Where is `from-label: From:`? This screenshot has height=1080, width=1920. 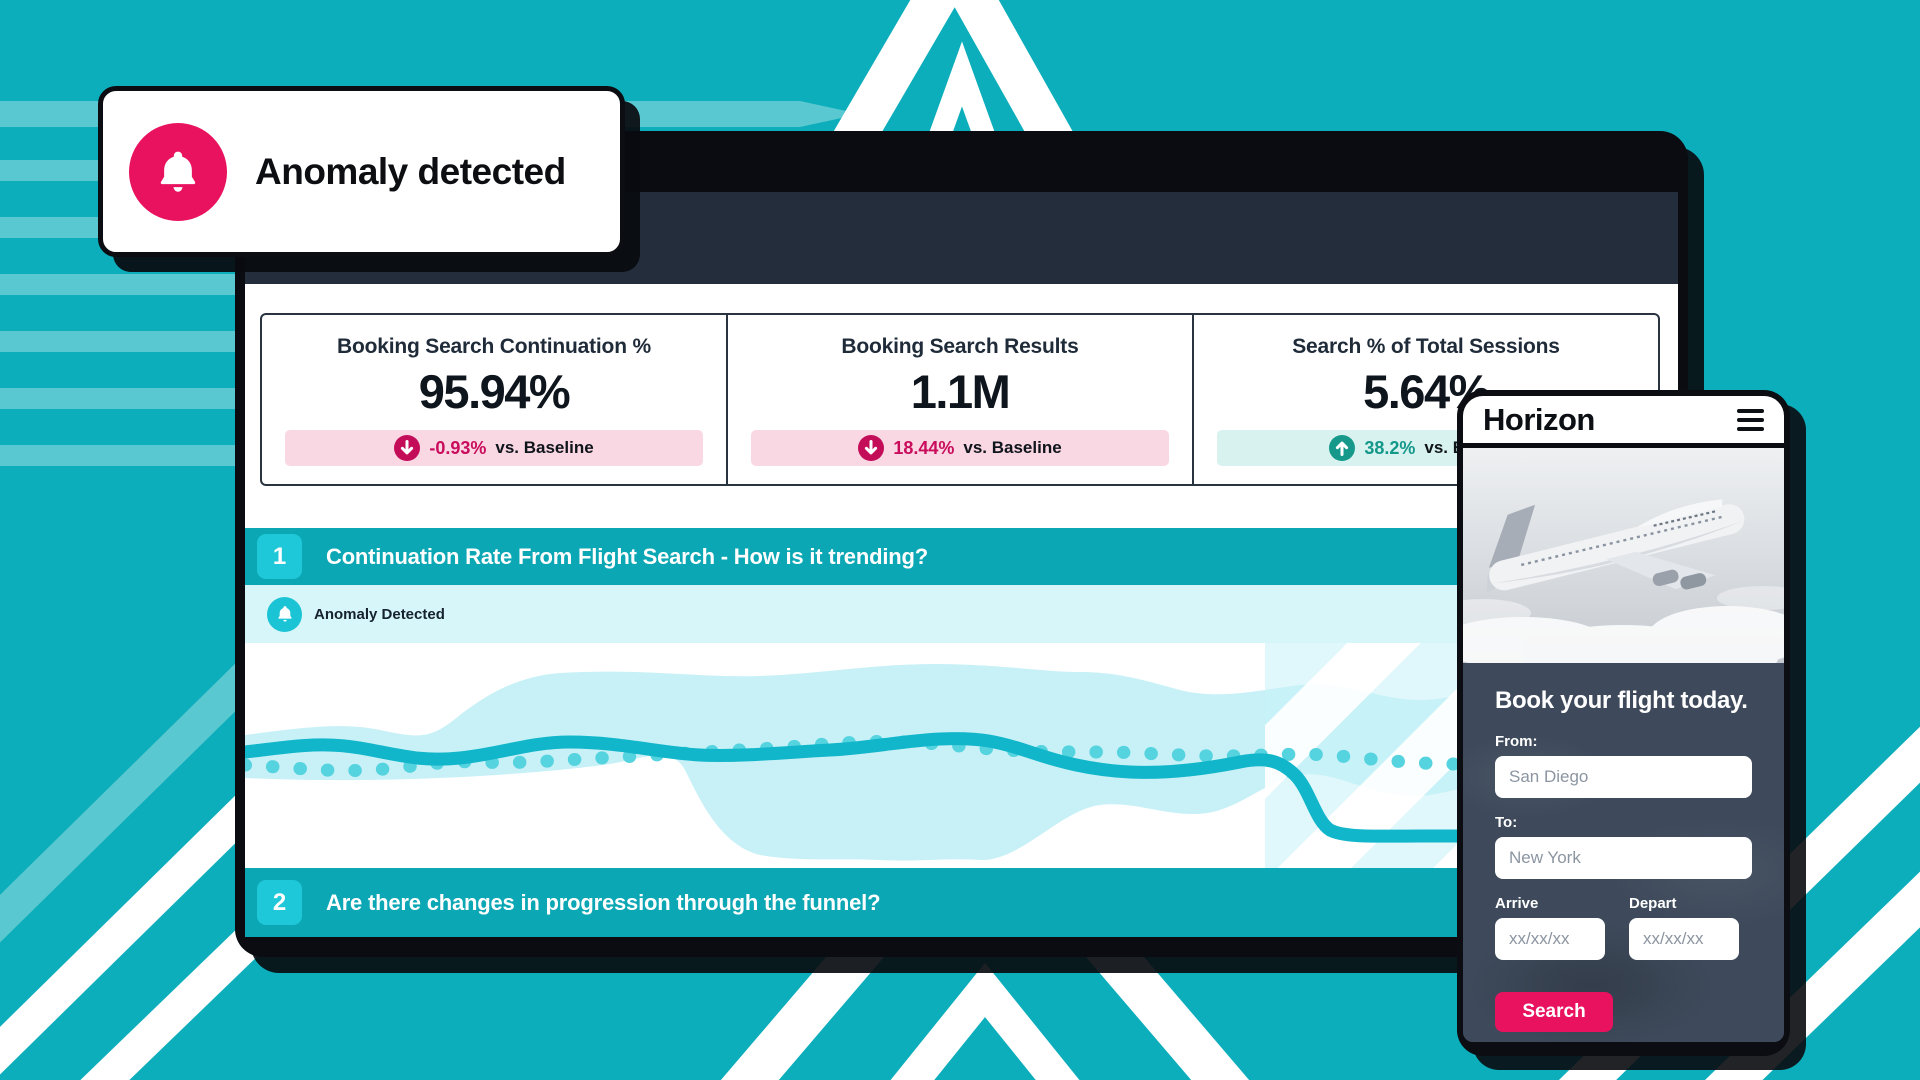
from-label: From: is located at coordinates (1516, 741).